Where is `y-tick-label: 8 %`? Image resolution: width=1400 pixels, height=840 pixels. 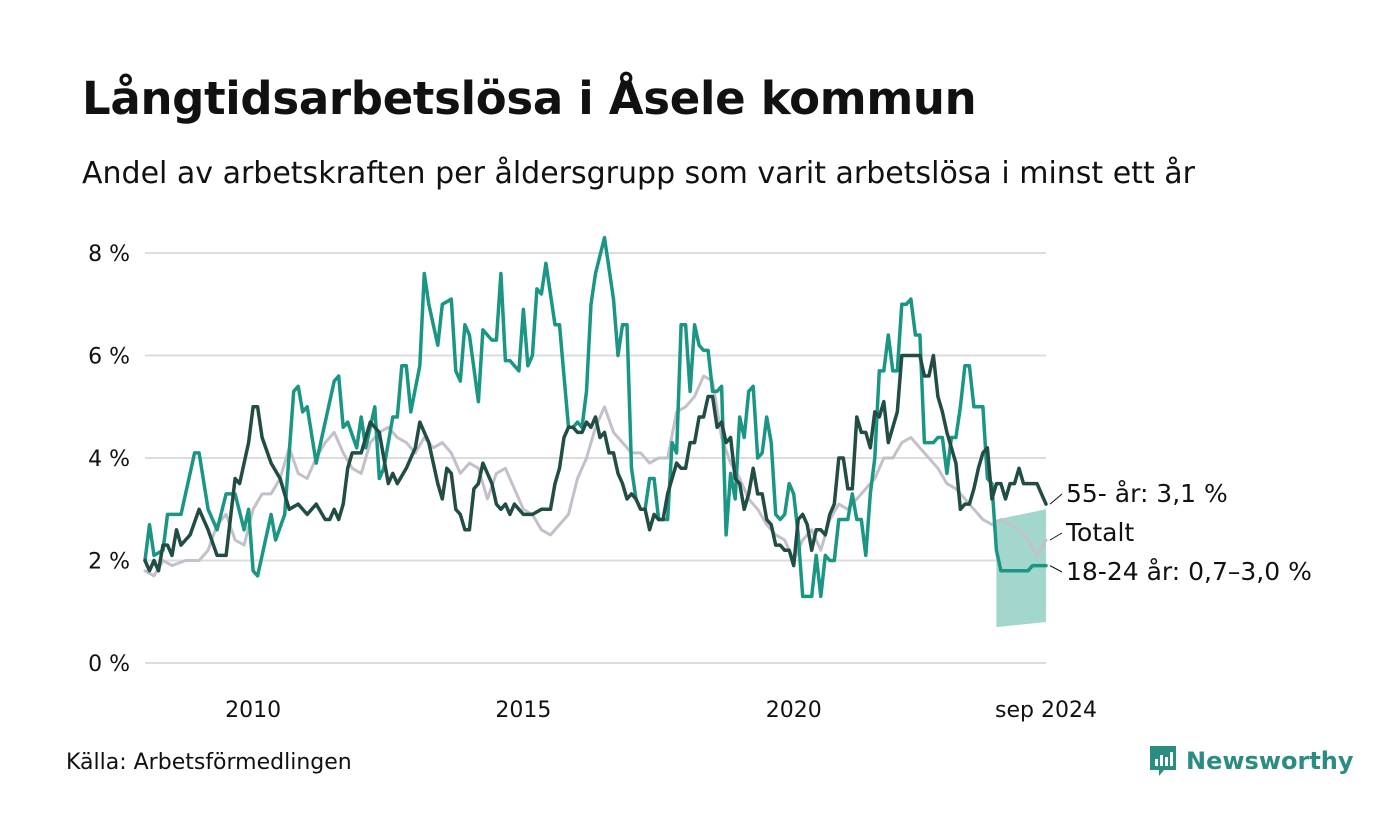
y-tick-label: 8 % is located at coordinates (109, 254).